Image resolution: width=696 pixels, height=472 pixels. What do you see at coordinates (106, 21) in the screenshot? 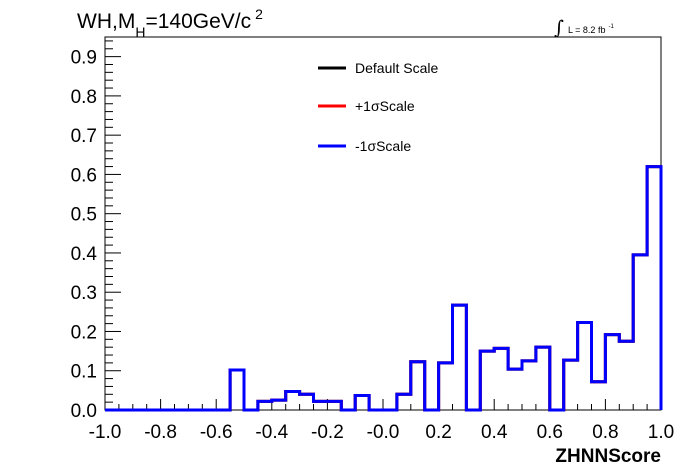
I see `chart-title-main: WH,M` at bounding box center [106, 21].